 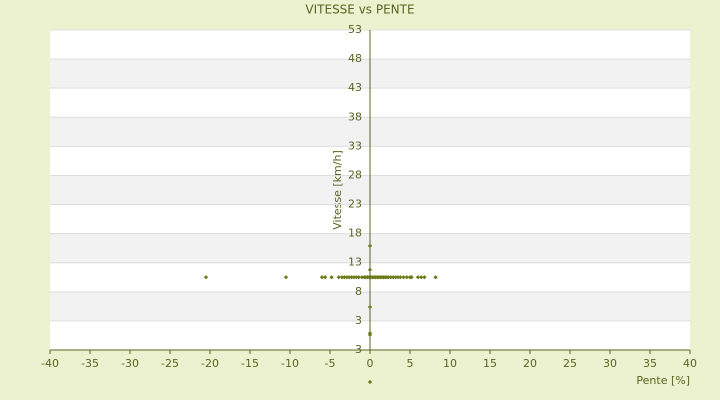 I want to click on x-tick-label: 35, so click(x=650, y=363).